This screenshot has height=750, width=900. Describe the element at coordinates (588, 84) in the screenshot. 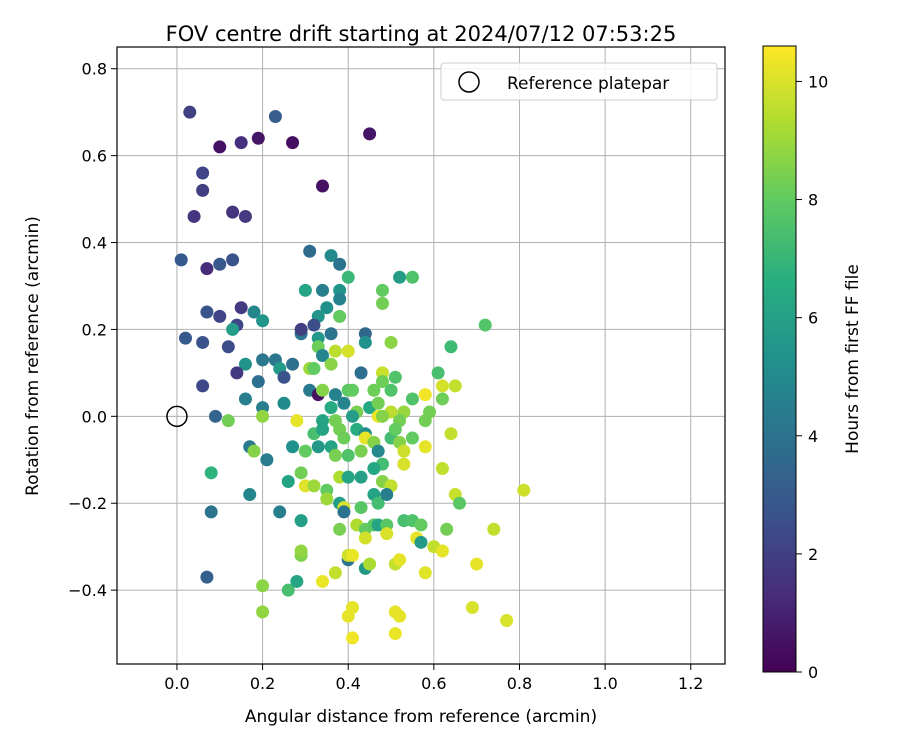

I see `legend-label: Reference platepar` at that location.